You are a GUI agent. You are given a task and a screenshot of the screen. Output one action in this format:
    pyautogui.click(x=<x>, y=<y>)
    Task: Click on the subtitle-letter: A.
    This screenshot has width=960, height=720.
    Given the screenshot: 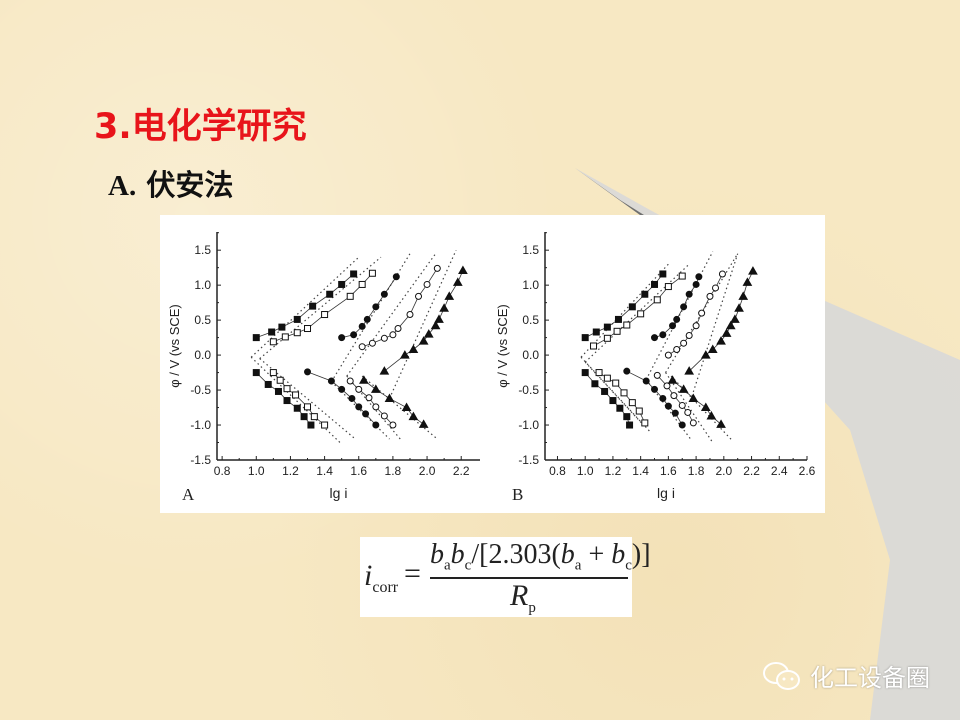 What is the action you would take?
    pyautogui.click(x=122, y=186)
    